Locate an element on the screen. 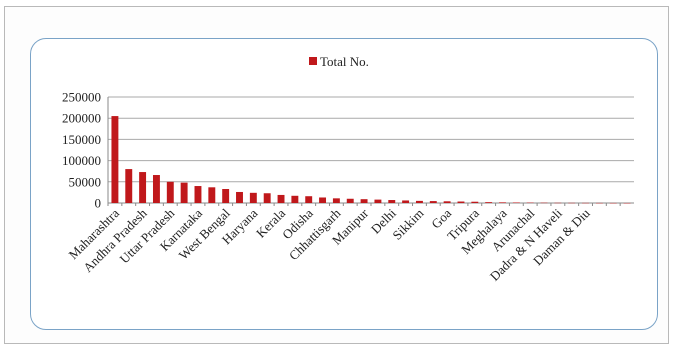  x-tick-label: Sikkim is located at coordinates (407, 224).